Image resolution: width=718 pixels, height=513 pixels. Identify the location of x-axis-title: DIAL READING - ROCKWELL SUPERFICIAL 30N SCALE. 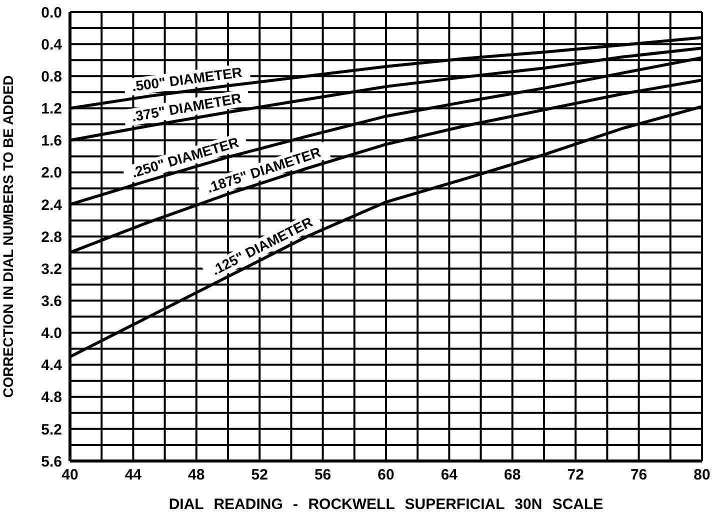
(386, 504).